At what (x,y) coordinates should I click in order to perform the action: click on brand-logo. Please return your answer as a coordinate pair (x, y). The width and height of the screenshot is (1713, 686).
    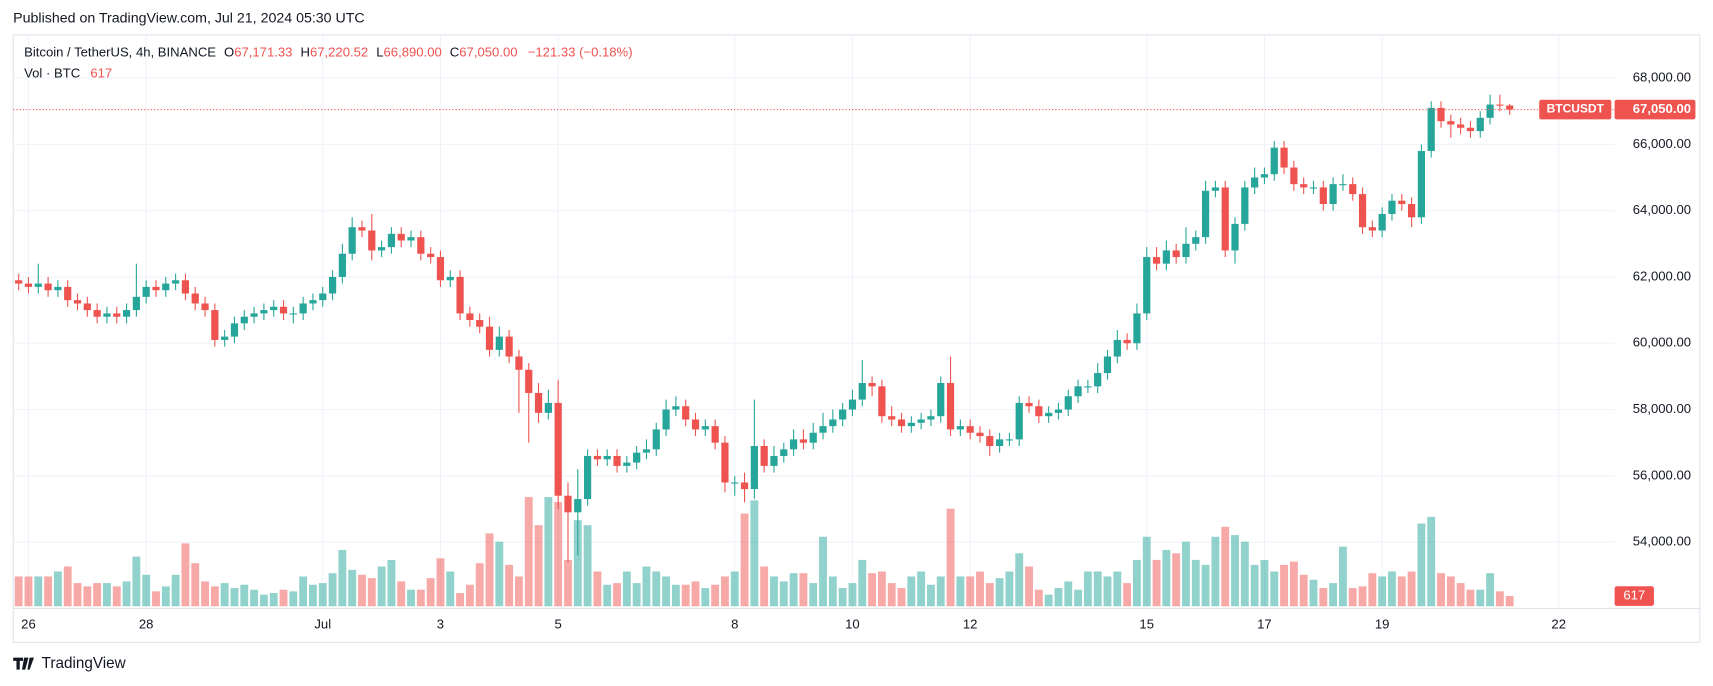
    Looking at the image, I should click on (23, 663).